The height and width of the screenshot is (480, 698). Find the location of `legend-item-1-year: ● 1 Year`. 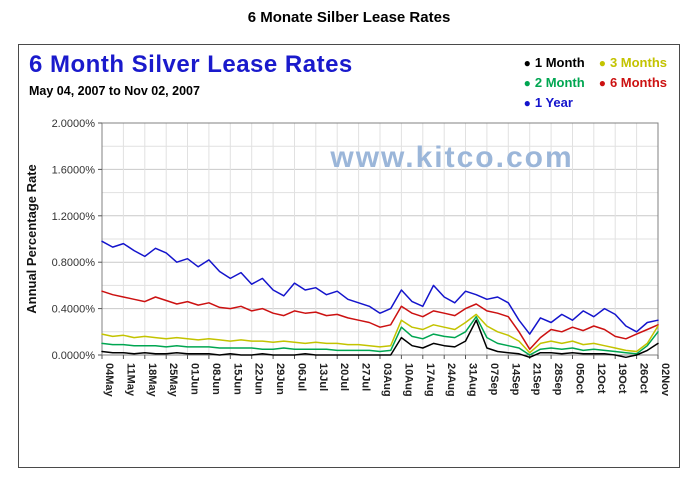

legend-item-1-year: ● 1 Year is located at coordinates (554, 103).